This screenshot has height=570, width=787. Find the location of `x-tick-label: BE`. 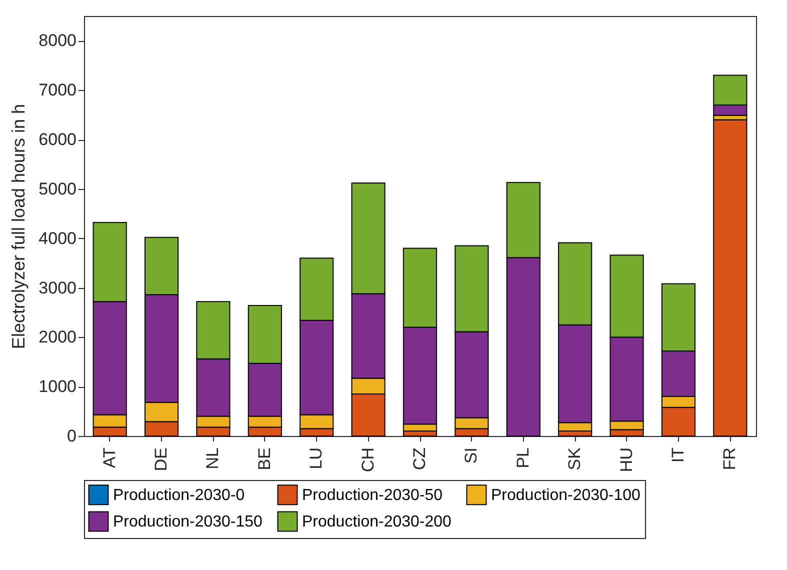

x-tick-label: BE is located at coordinates (264, 459).